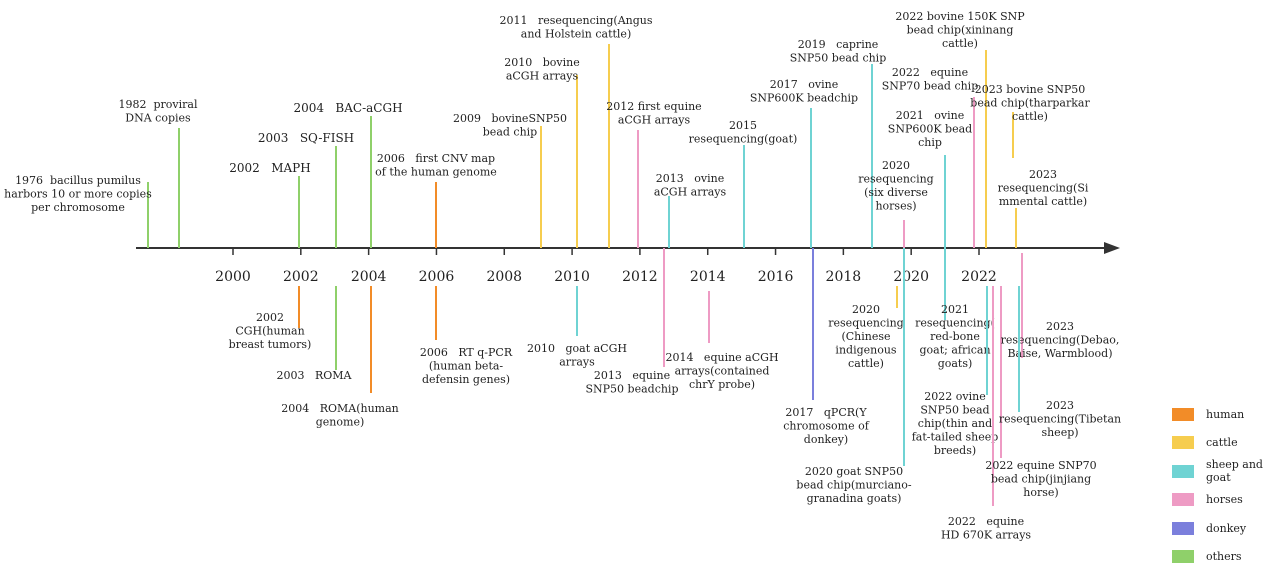  Describe the element at coordinates (954, 410) in the screenshot. I see `event-label: SNP50 bead` at that location.